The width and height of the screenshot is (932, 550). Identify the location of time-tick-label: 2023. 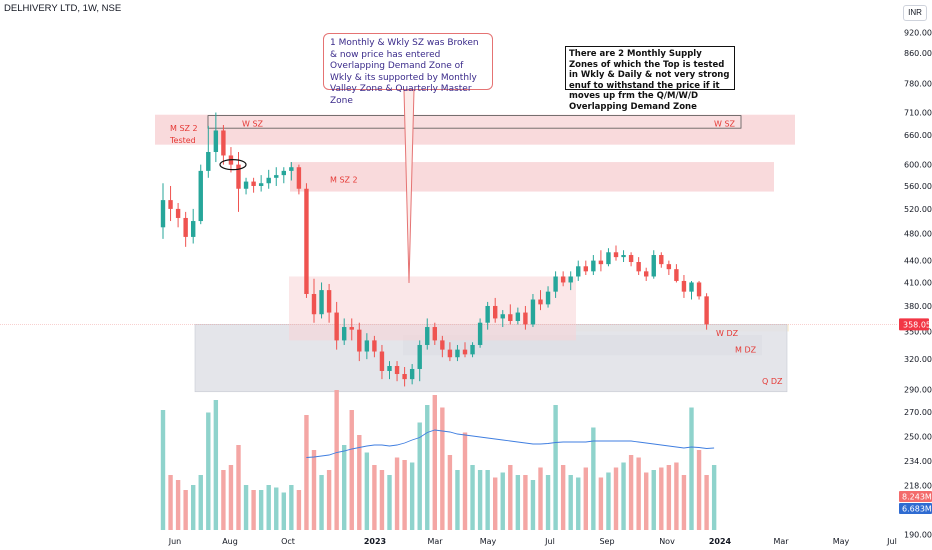
(375, 541).